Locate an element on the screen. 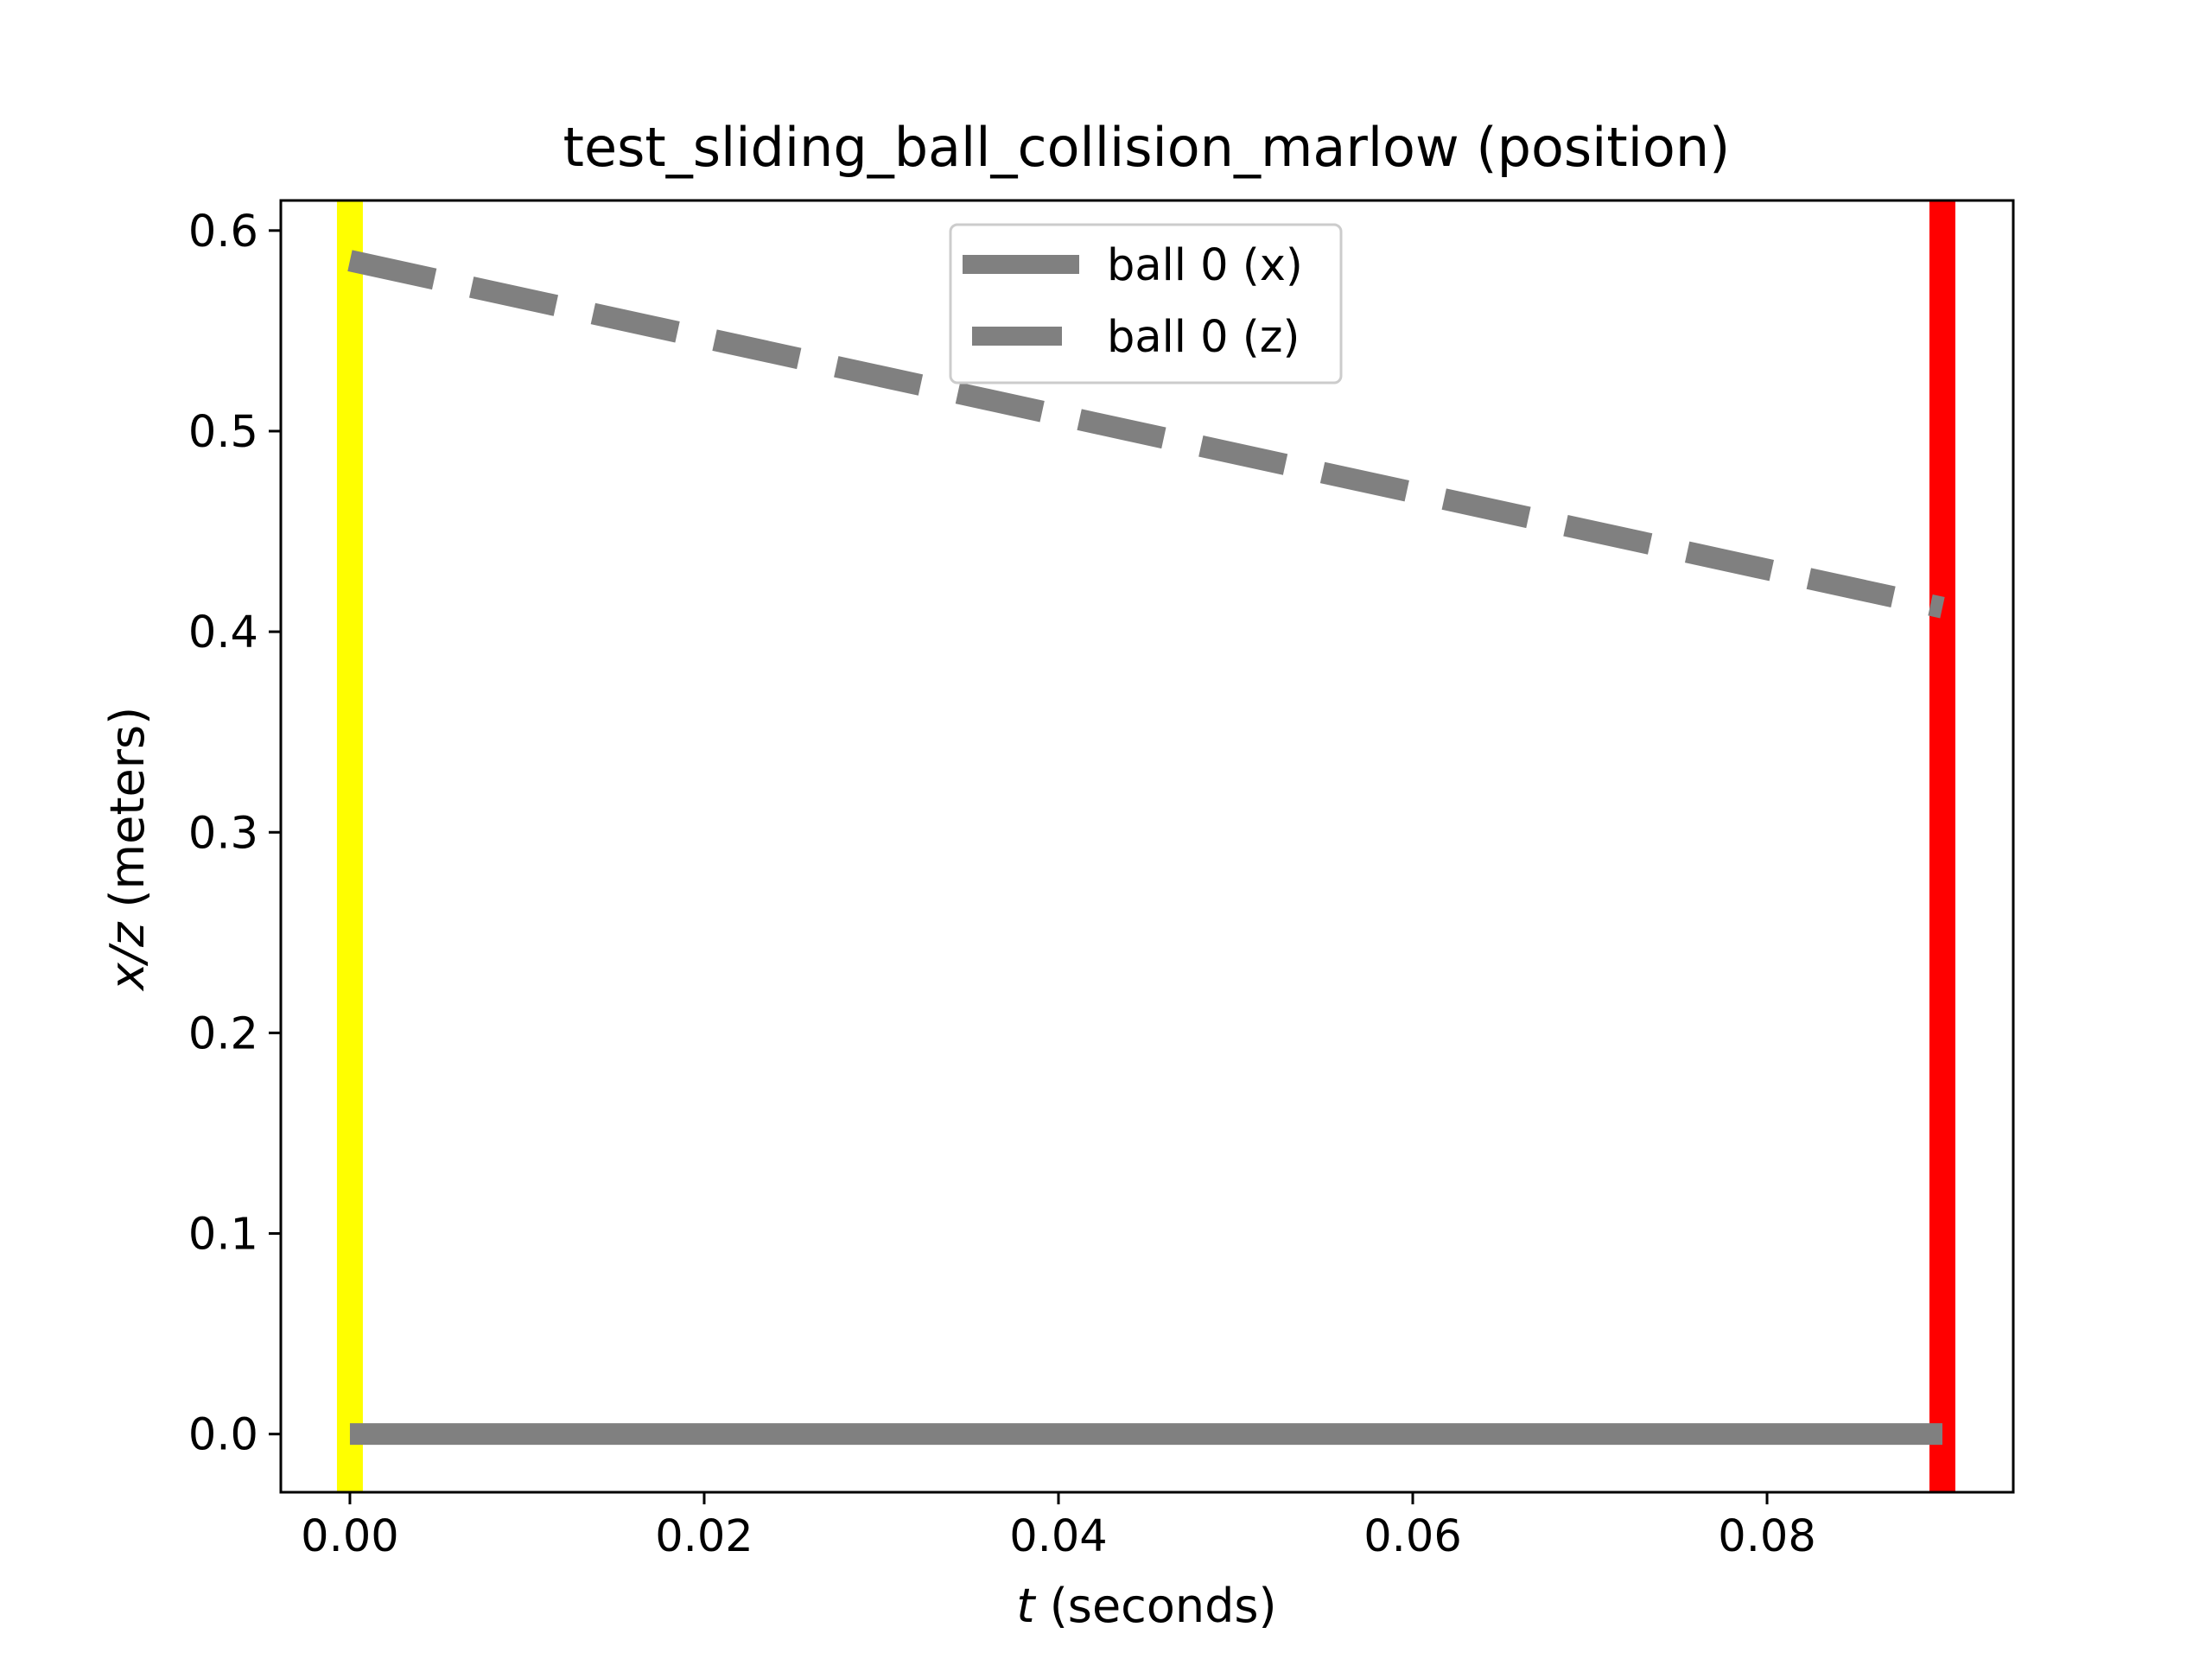  y-axis-variable: x/z is located at coordinates (127, 956).